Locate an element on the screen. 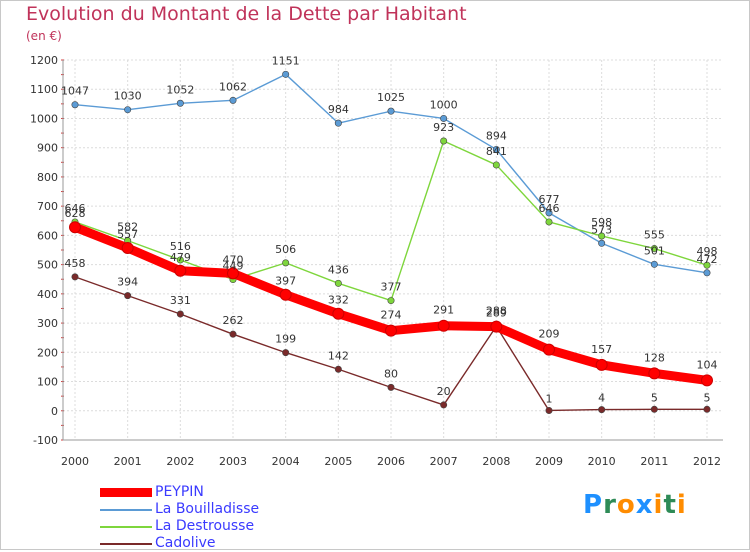 The width and height of the screenshot is (750, 552). x-tick-label: 2012 is located at coordinates (707, 461).